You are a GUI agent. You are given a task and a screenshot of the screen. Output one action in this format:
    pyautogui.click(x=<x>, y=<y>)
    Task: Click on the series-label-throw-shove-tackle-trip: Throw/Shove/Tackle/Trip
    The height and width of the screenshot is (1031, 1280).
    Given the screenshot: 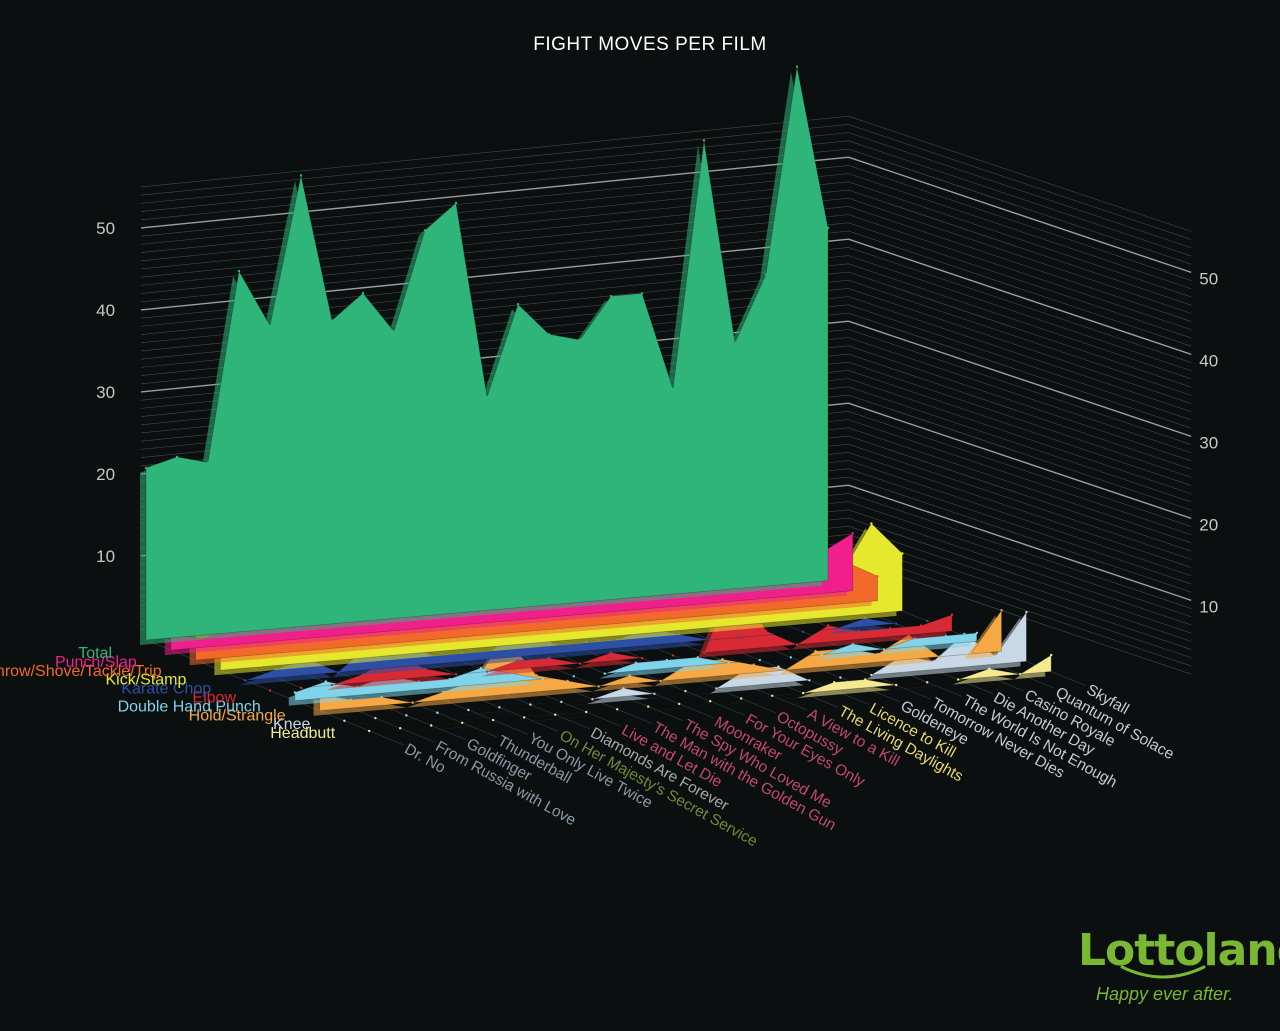 What is the action you would take?
    pyautogui.click(x=81, y=671)
    